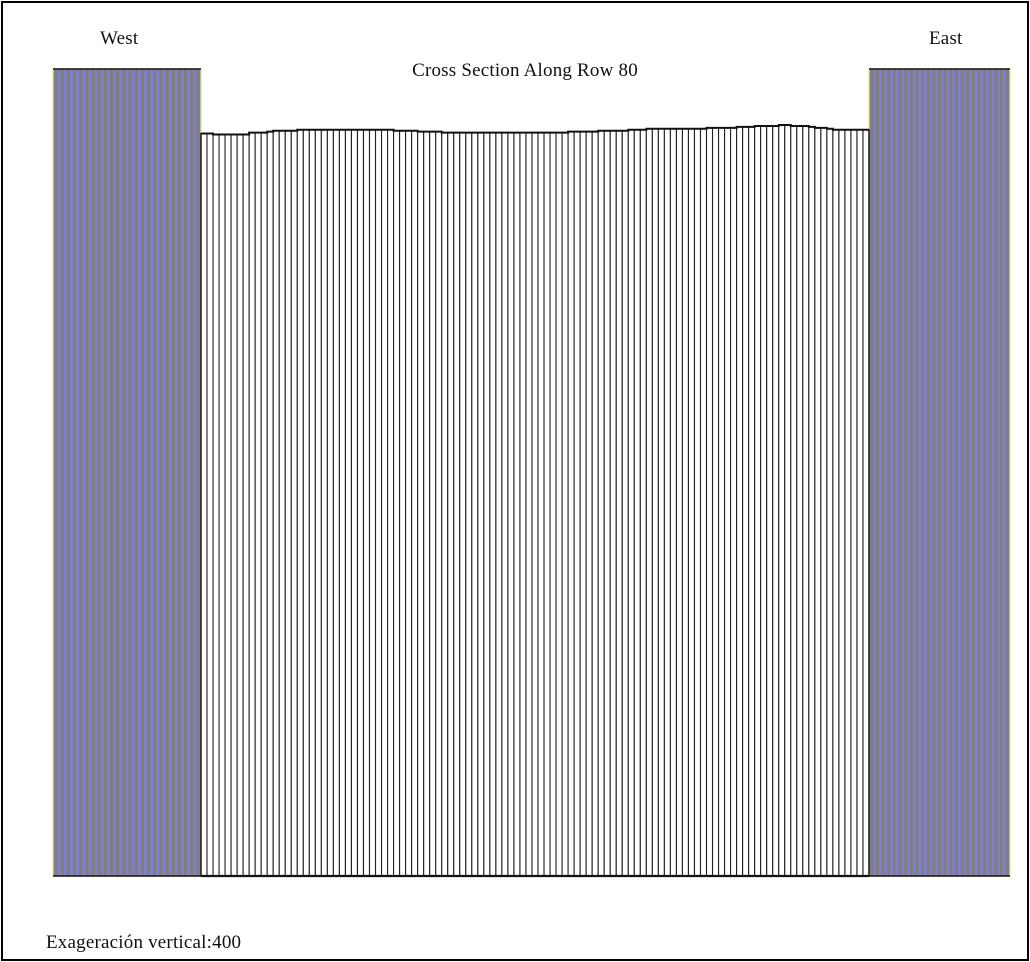 The width and height of the screenshot is (1030, 962). I want to click on west-label: West, so click(119, 38).